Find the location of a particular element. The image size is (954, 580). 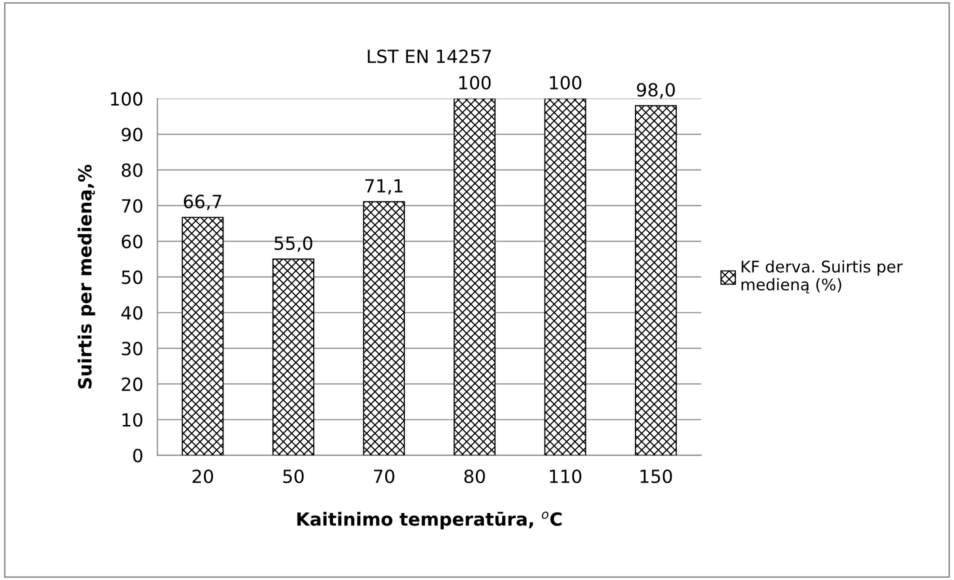

y-tick-label: 60 is located at coordinates (132, 241).